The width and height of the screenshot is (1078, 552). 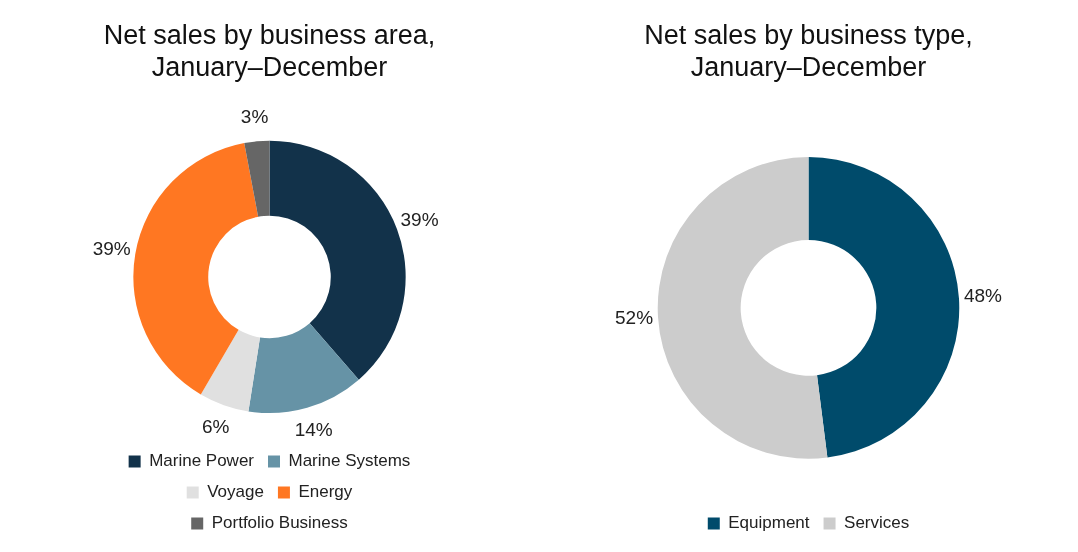 I want to click on legend-label: Portfolio Business, so click(x=279, y=523).